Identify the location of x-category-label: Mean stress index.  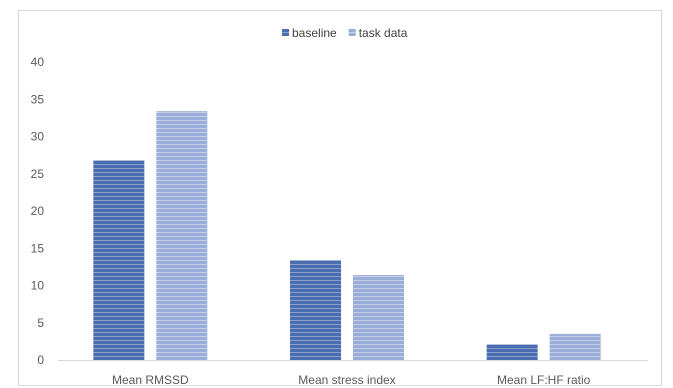
(346, 380).